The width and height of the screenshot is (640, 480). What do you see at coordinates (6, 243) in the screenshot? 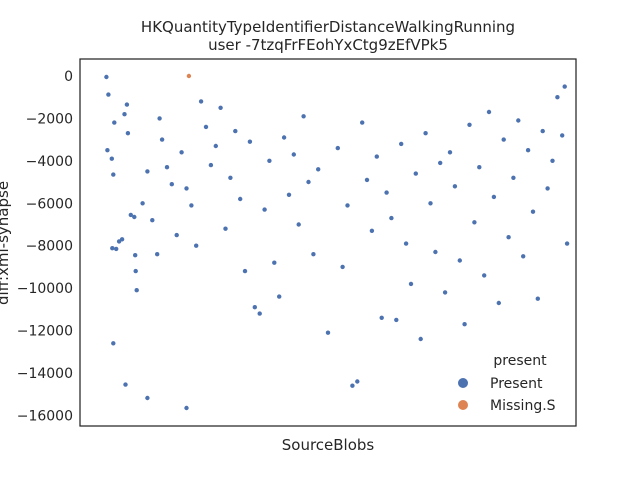
I see `y-axis-label: diff:xml-synapse` at bounding box center [6, 243].